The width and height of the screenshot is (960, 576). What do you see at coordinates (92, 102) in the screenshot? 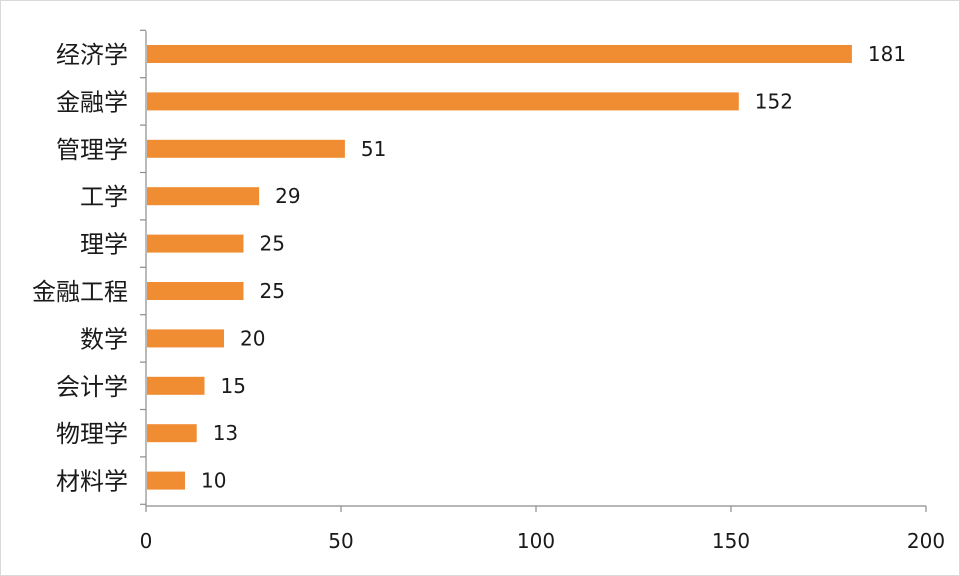
I see `category-label: 金融学` at bounding box center [92, 102].